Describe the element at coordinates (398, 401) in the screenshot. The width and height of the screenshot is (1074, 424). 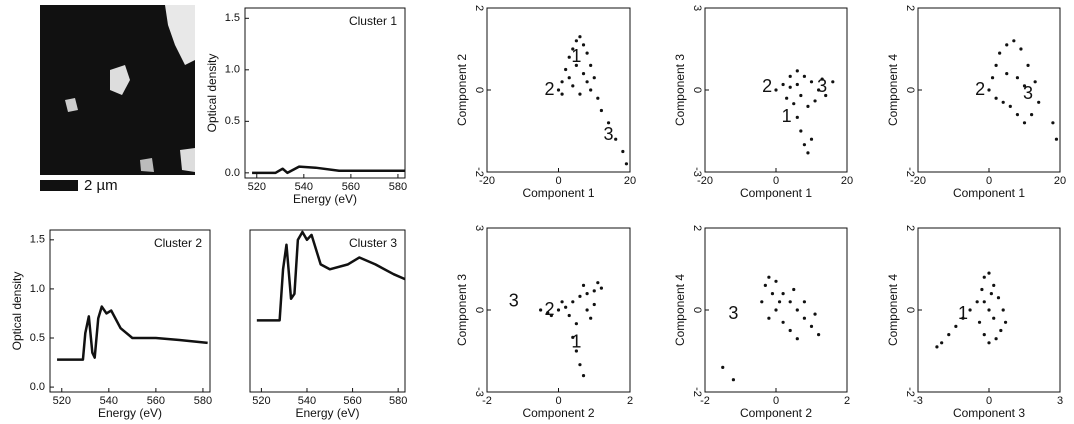
I see `x-tick-label: 580` at that location.